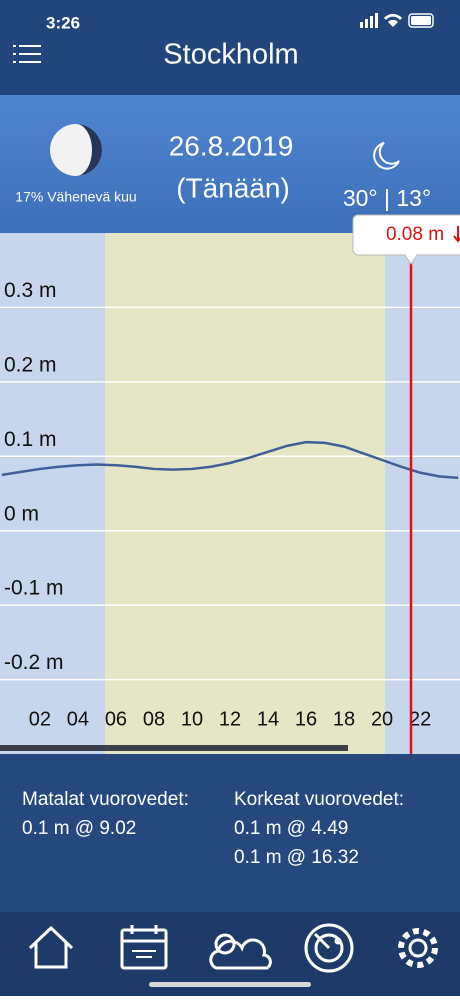 This screenshot has width=460, height=1001. Describe the element at coordinates (230, 460) in the screenshot. I see `tide-line` at that location.